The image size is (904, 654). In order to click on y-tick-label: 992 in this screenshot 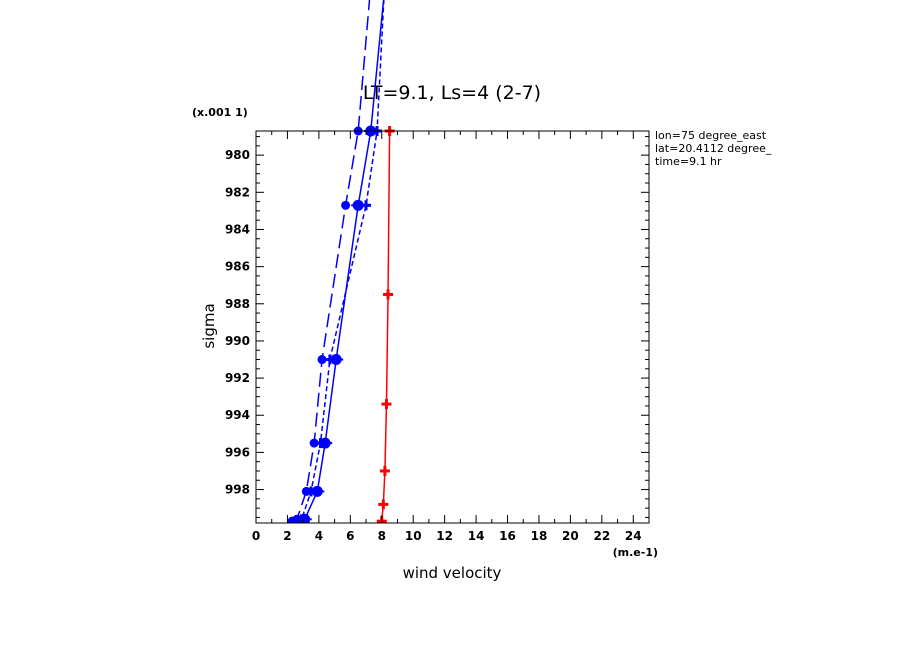, I will do `click(237, 378)`.